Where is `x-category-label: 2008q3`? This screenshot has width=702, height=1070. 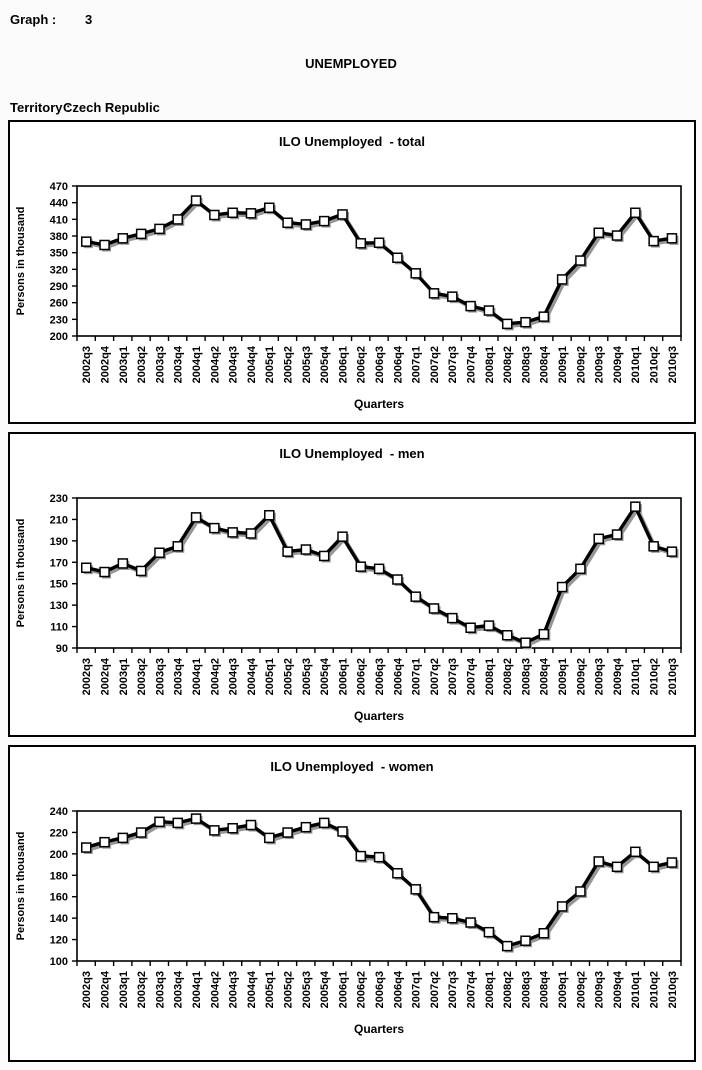
x-category-label: 2008q3 is located at coordinates (526, 989).